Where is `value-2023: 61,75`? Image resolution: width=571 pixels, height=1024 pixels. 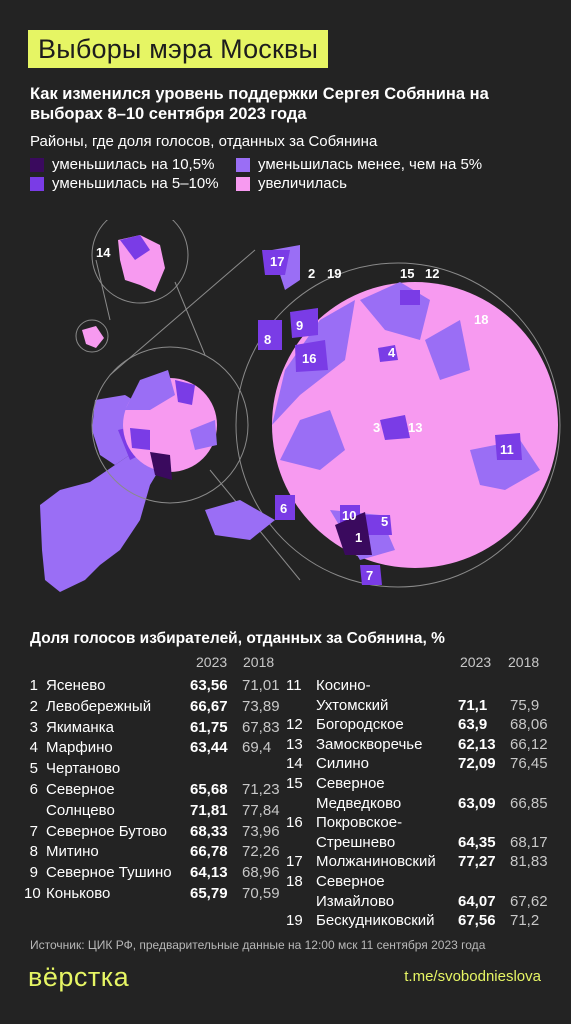 value-2023: 61,75 is located at coordinates (209, 727).